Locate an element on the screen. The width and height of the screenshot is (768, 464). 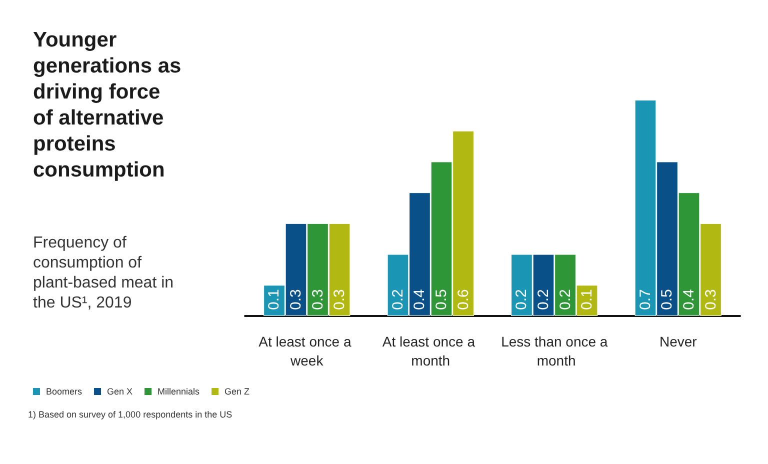
x-tick-label: At least once a week is located at coordinates (307, 351).